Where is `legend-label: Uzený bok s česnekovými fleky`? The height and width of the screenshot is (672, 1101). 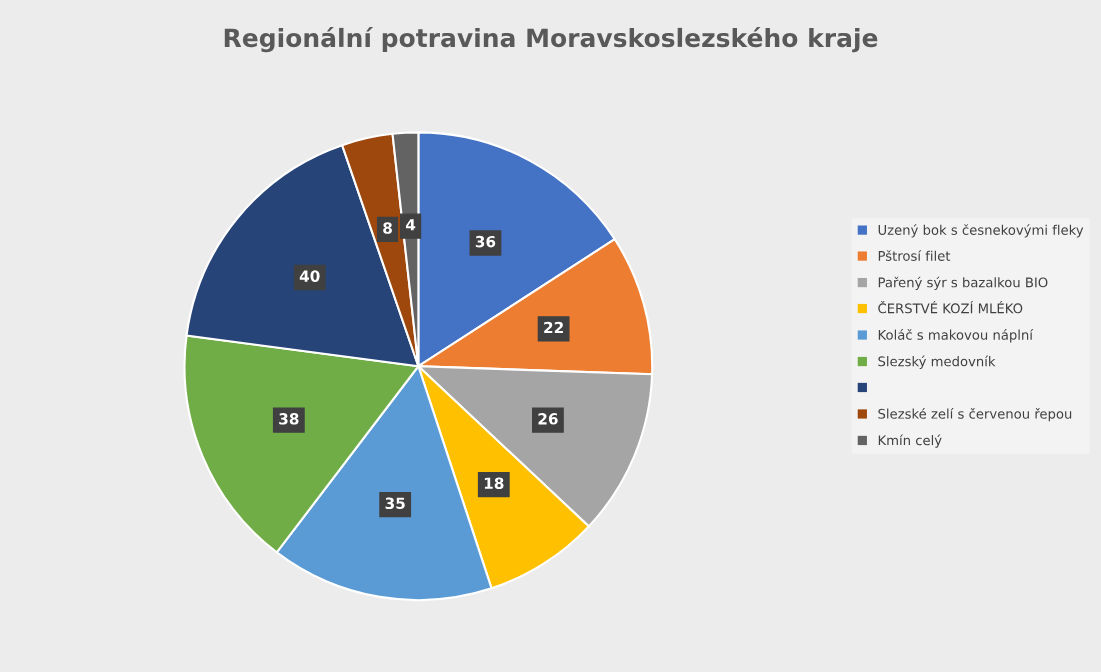
legend-label: Uzený bok s česnekovými fleky is located at coordinates (981, 231).